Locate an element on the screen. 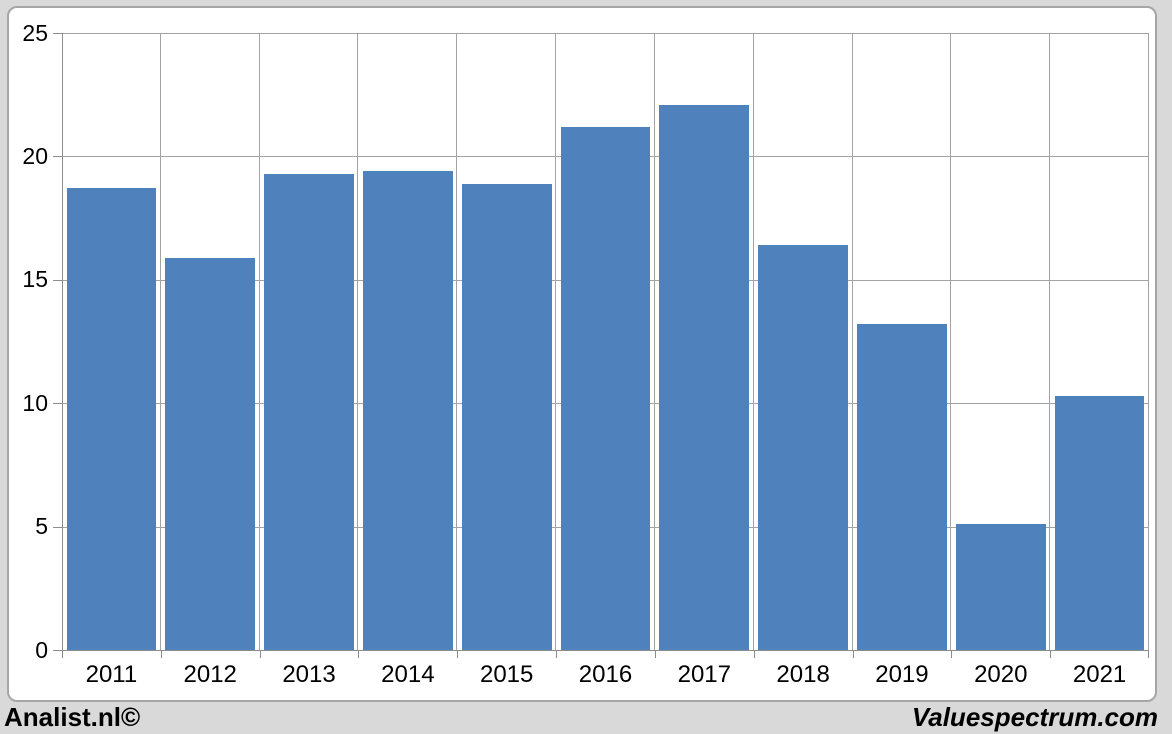 Image resolution: width=1172 pixels, height=734 pixels. bar-2020 is located at coordinates (1000, 587).